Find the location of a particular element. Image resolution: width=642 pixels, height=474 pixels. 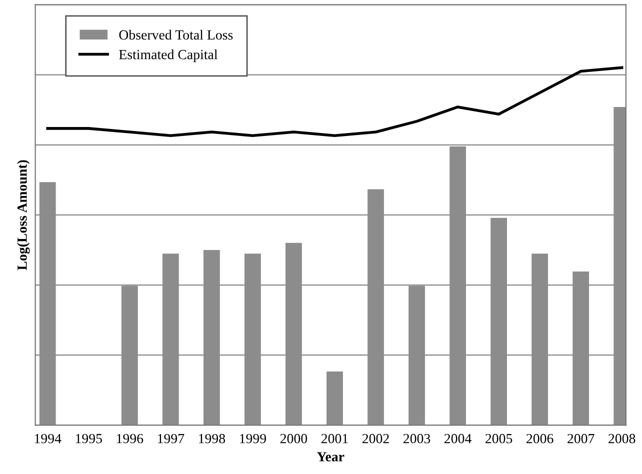

x-tick-label: 1995 is located at coordinates (89, 439).